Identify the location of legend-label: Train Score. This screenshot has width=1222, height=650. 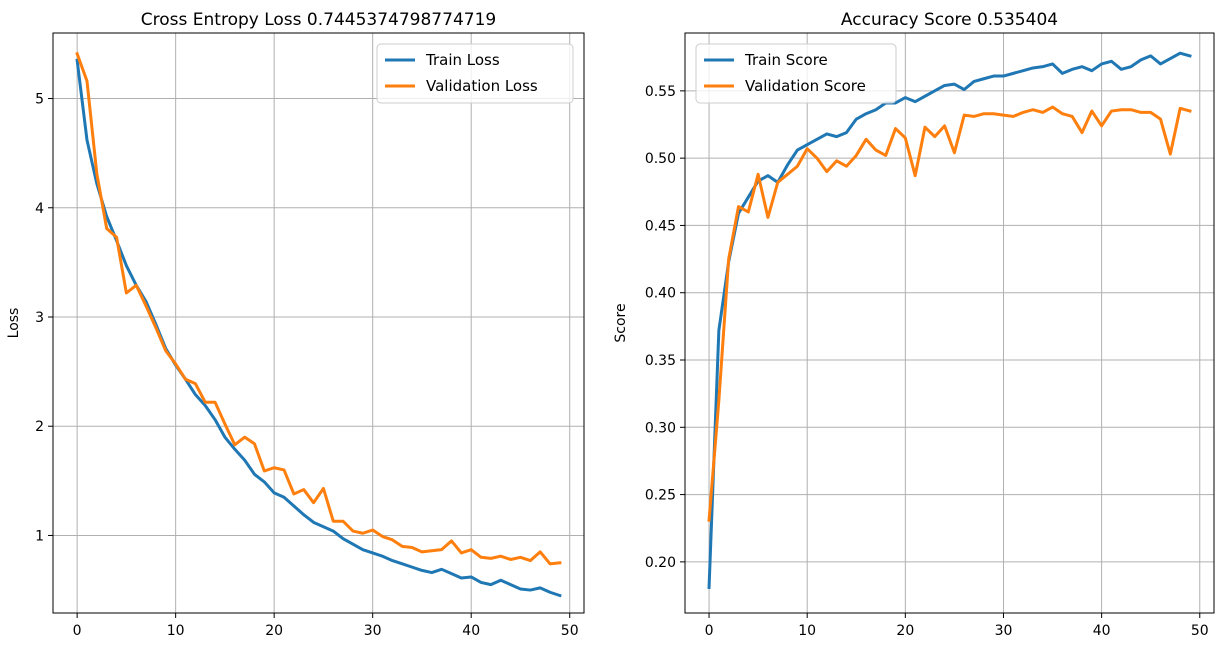
(786, 60).